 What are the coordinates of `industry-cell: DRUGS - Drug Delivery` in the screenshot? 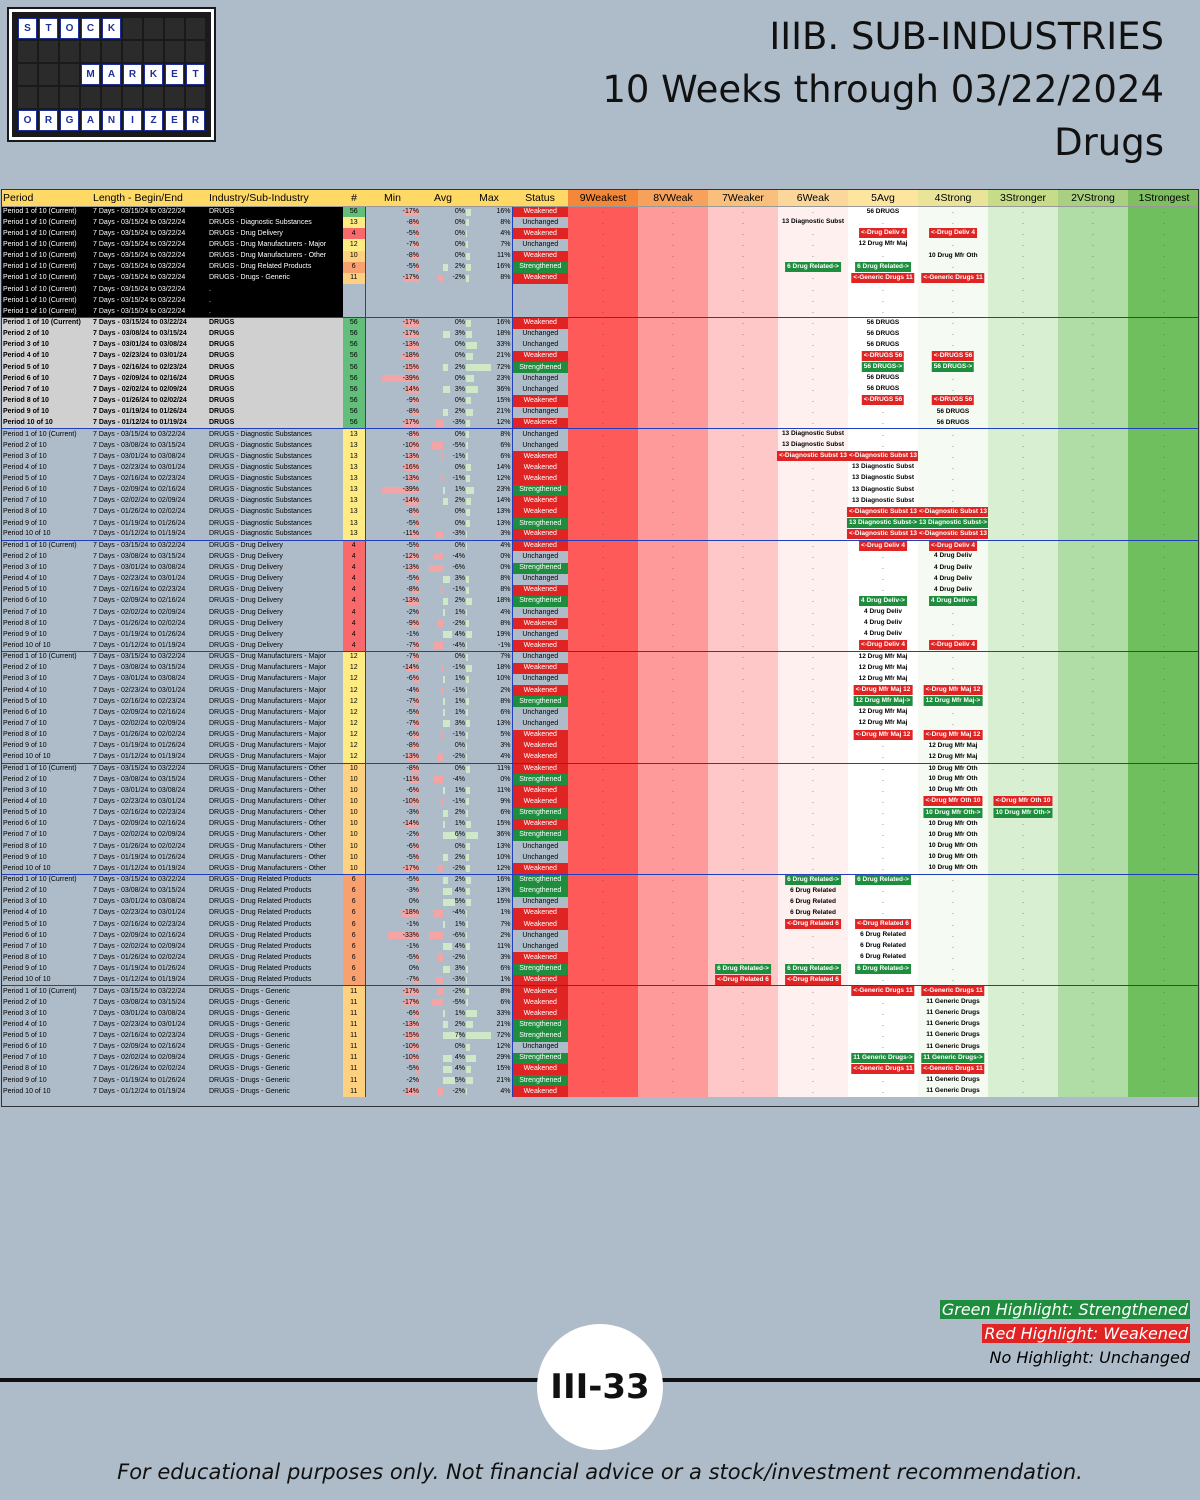 It's located at (246, 612).